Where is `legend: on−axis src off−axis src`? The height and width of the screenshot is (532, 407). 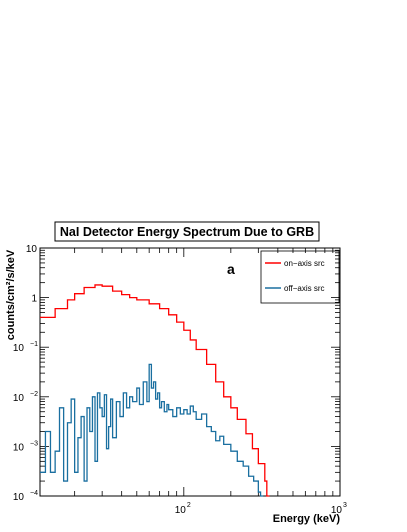 legend: on−axis src off−axis src is located at coordinates (300, 277).